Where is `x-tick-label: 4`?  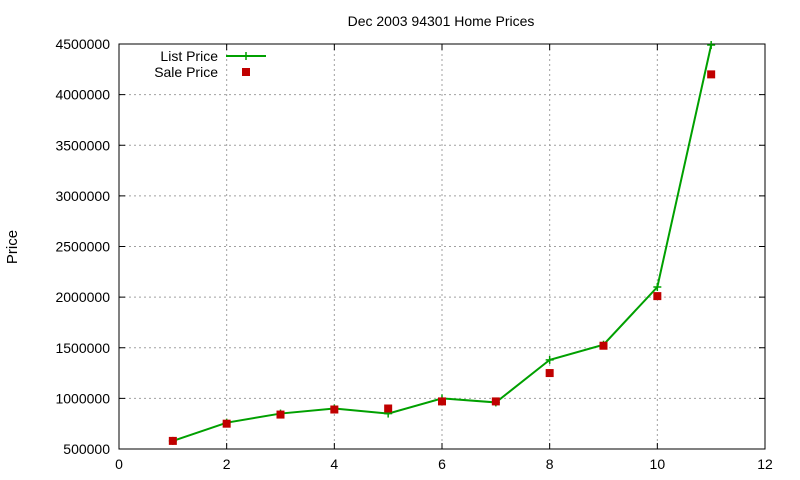 x-tick-label: 4 is located at coordinates (334, 464).